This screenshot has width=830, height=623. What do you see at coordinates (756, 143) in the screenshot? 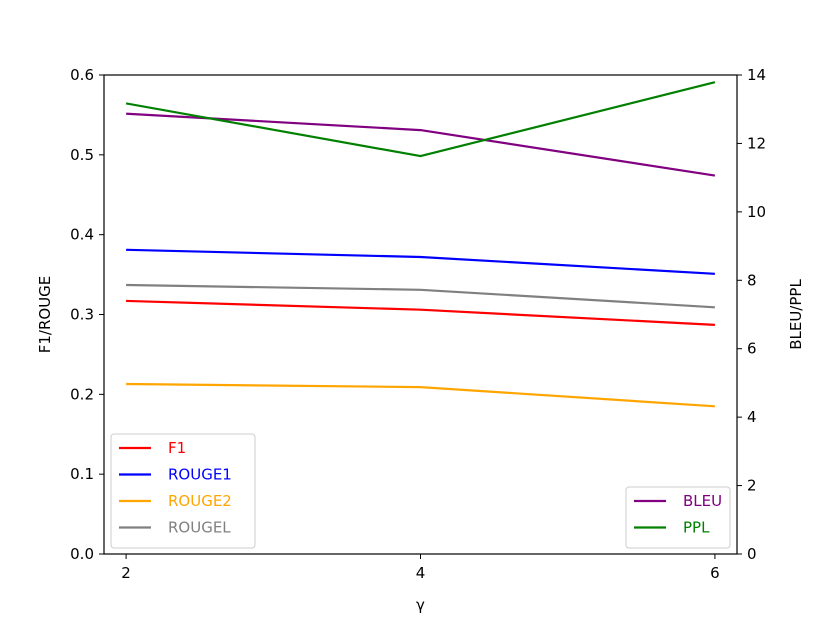
I see `right-tick-label-12: 12` at bounding box center [756, 143].